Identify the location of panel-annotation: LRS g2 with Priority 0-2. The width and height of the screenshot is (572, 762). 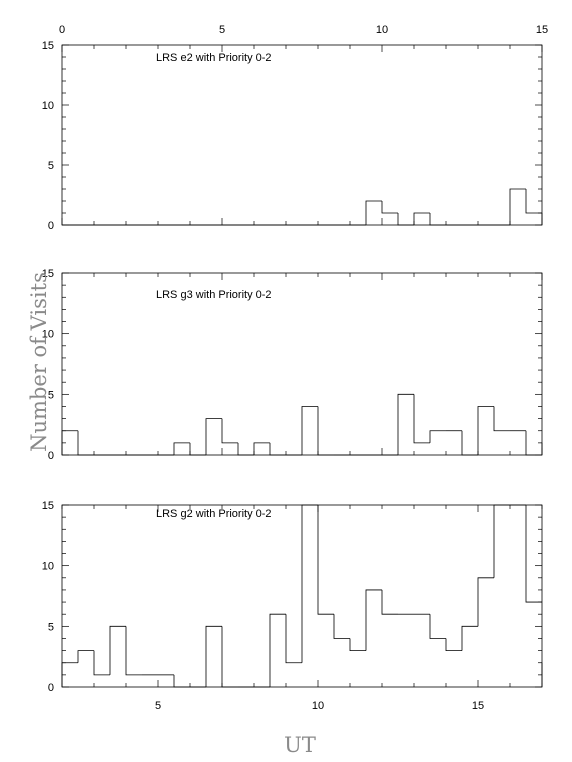
(214, 514).